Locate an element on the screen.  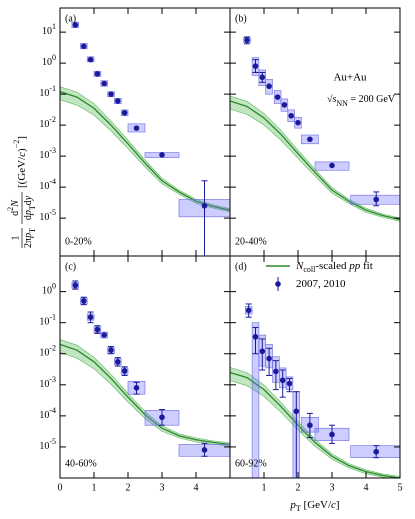
text-part: ) is located at coordinates (22, 150).